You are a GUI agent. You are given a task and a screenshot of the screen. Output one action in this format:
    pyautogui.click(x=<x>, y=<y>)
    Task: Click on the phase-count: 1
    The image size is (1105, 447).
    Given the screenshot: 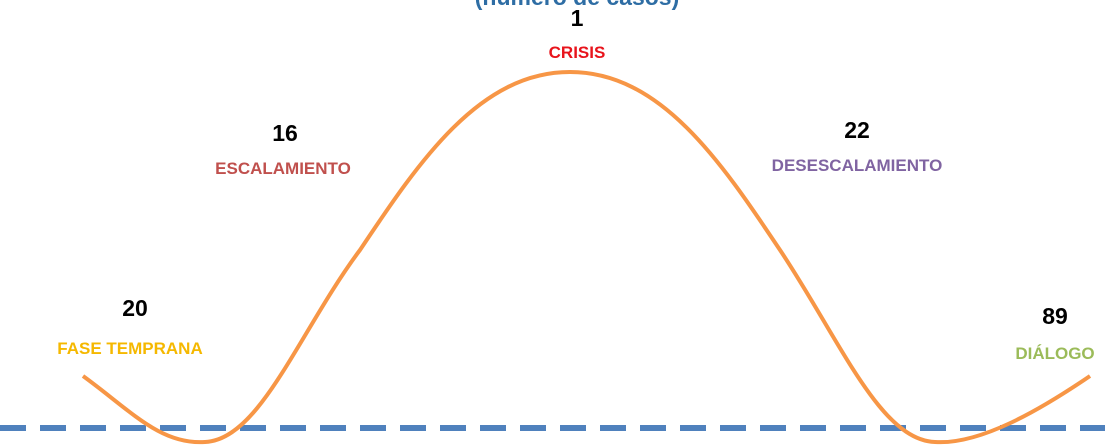 What is the action you would take?
    pyautogui.click(x=577, y=18)
    